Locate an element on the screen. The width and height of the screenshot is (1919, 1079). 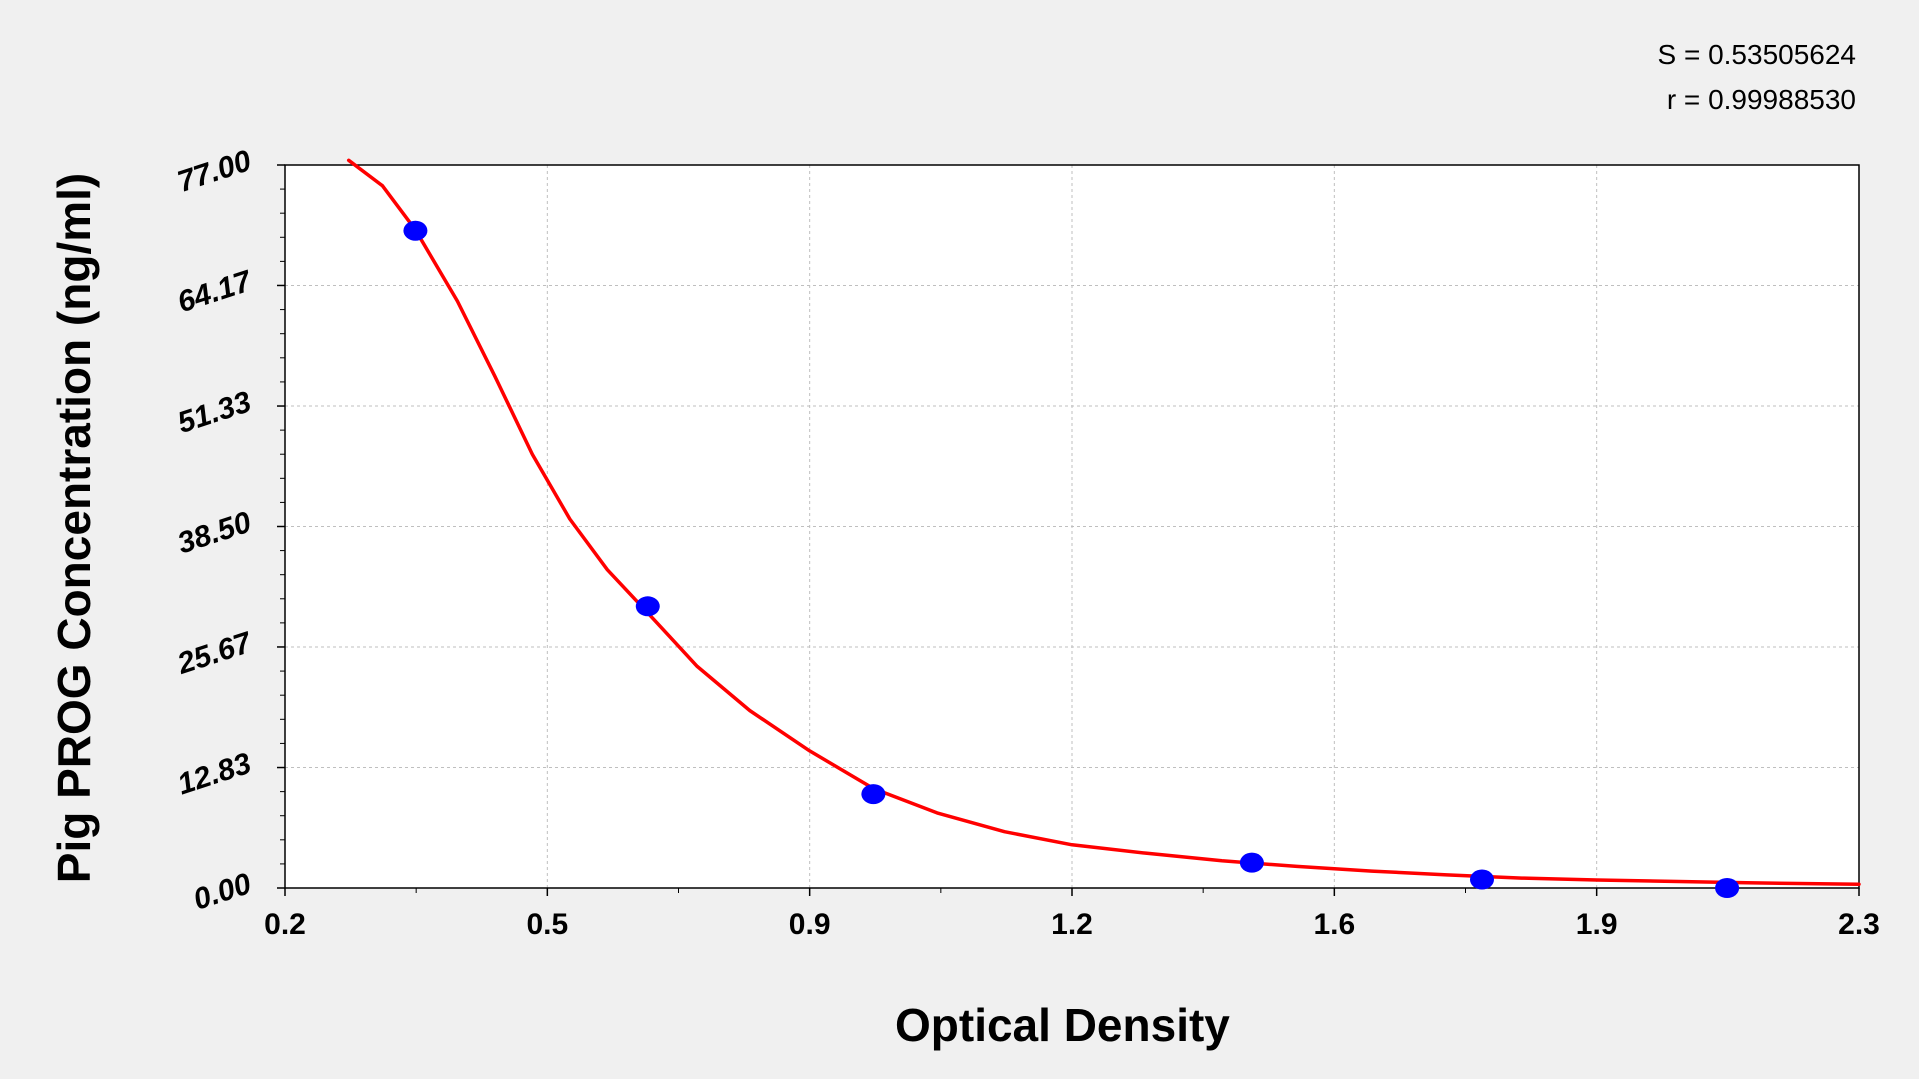
x-tick-label: 0.5 is located at coordinates (547, 924).